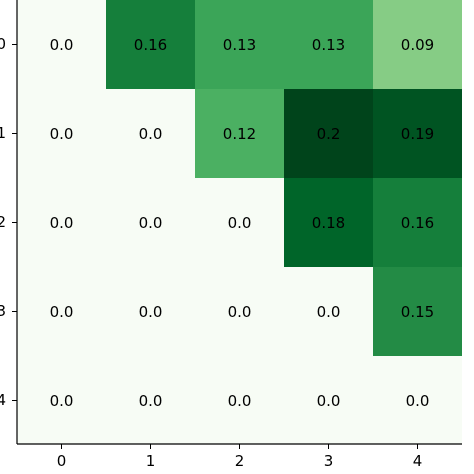 The width and height of the screenshot is (474, 474). I want to click on cell-label-r0-c4: 0.09, so click(417, 45).